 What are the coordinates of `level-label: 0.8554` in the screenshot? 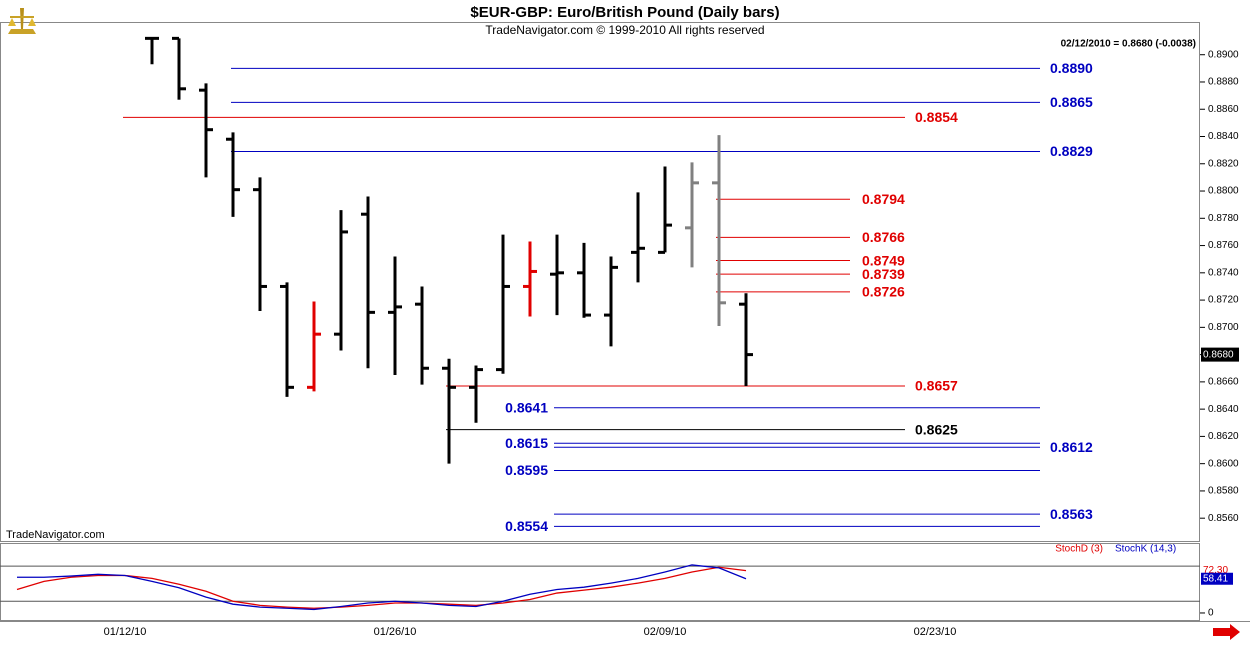 It's located at (526, 526).